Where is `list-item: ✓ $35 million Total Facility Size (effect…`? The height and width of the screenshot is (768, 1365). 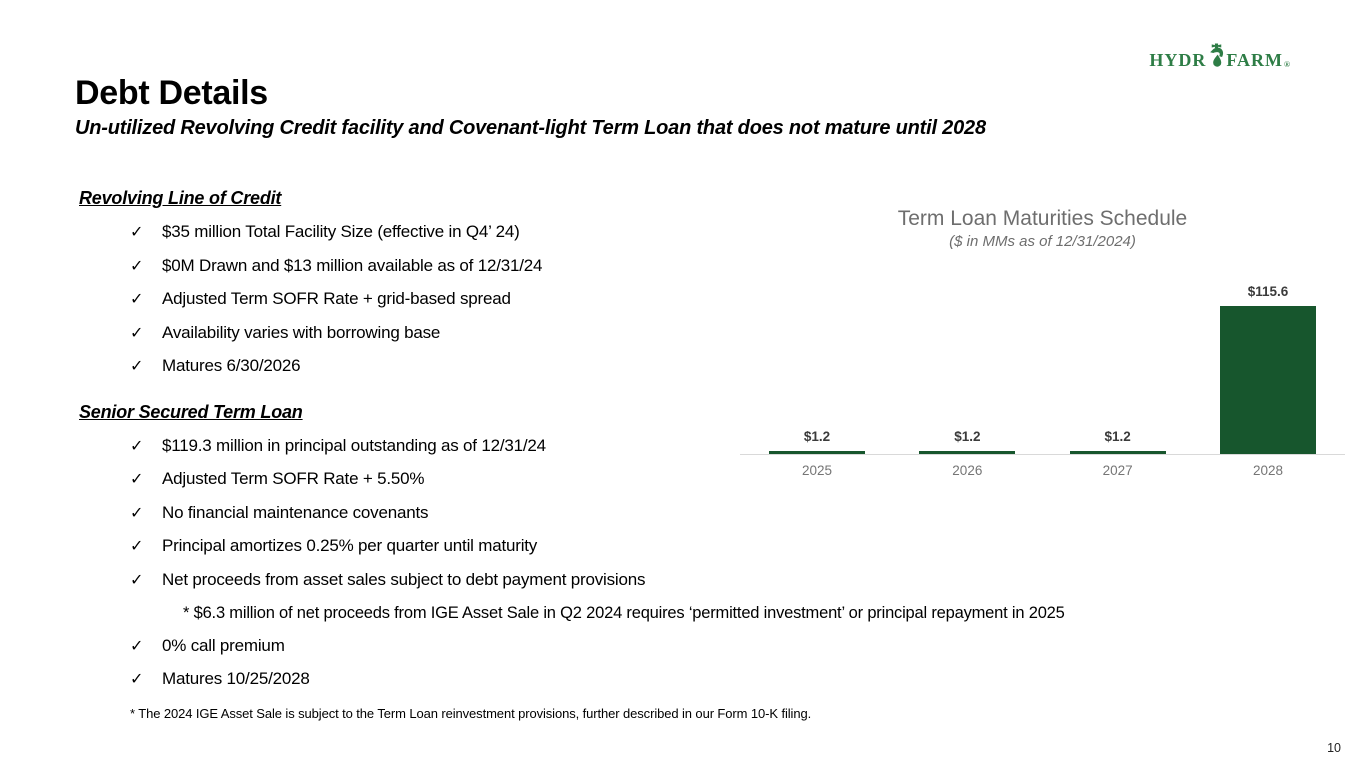 list-item: ✓ $35 million Total Facility Size (effect… is located at coordinates (694, 233).